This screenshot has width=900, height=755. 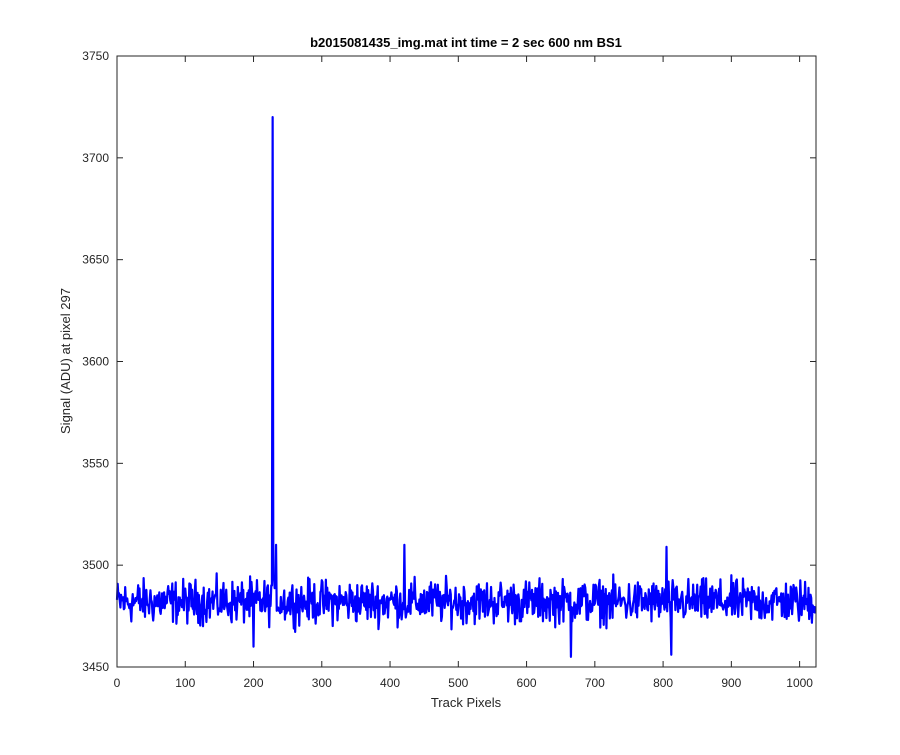 What do you see at coordinates (95, 158) in the screenshot?
I see `y-tick-label: 3700` at bounding box center [95, 158].